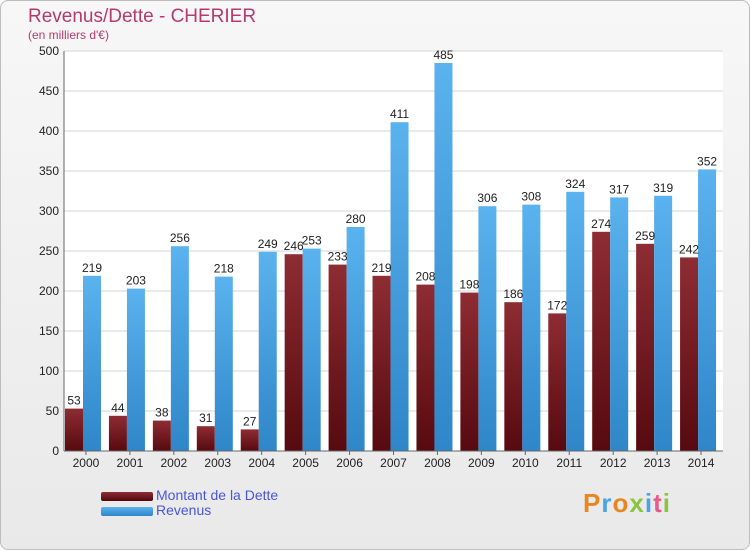 Image resolution: width=750 pixels, height=550 pixels. What do you see at coordinates (663, 188) in the screenshot?
I see `data-label-revenus: 319` at bounding box center [663, 188].